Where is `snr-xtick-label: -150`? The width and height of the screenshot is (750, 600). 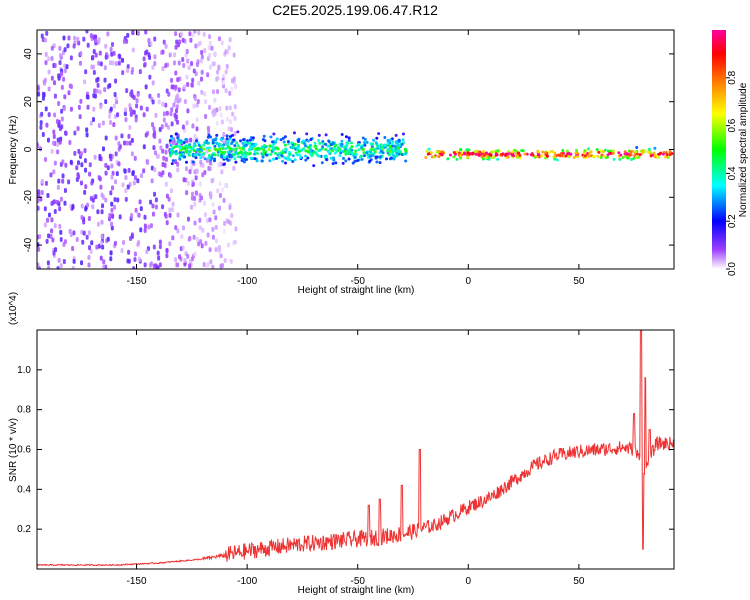 snr-xtick-label: -150 is located at coordinates (137, 581).